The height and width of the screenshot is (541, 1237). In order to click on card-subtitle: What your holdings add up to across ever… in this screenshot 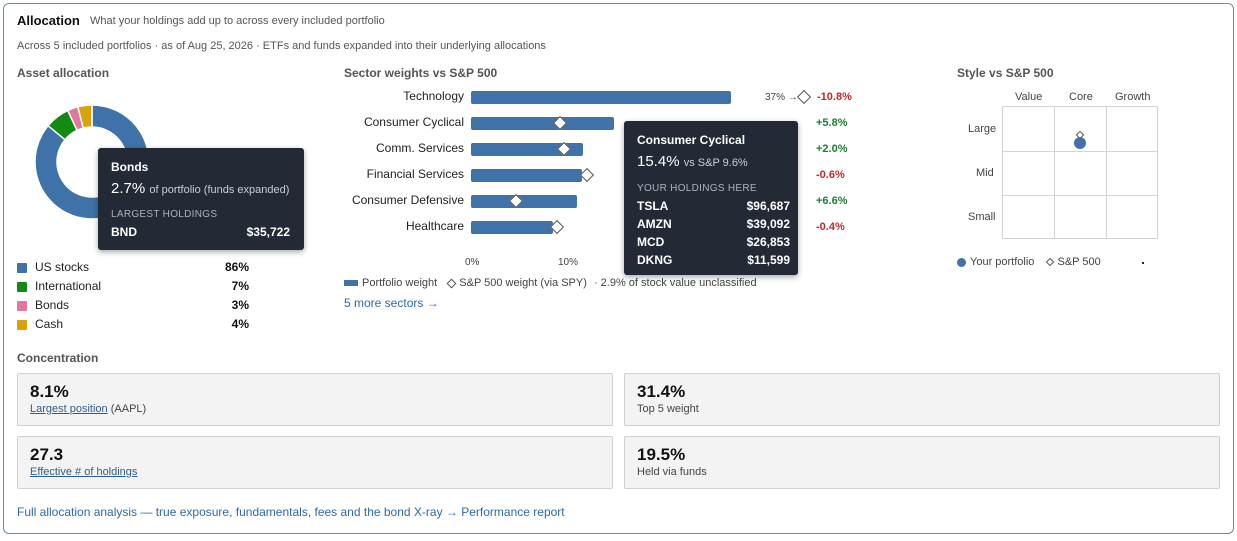, I will do `click(237, 21)`.